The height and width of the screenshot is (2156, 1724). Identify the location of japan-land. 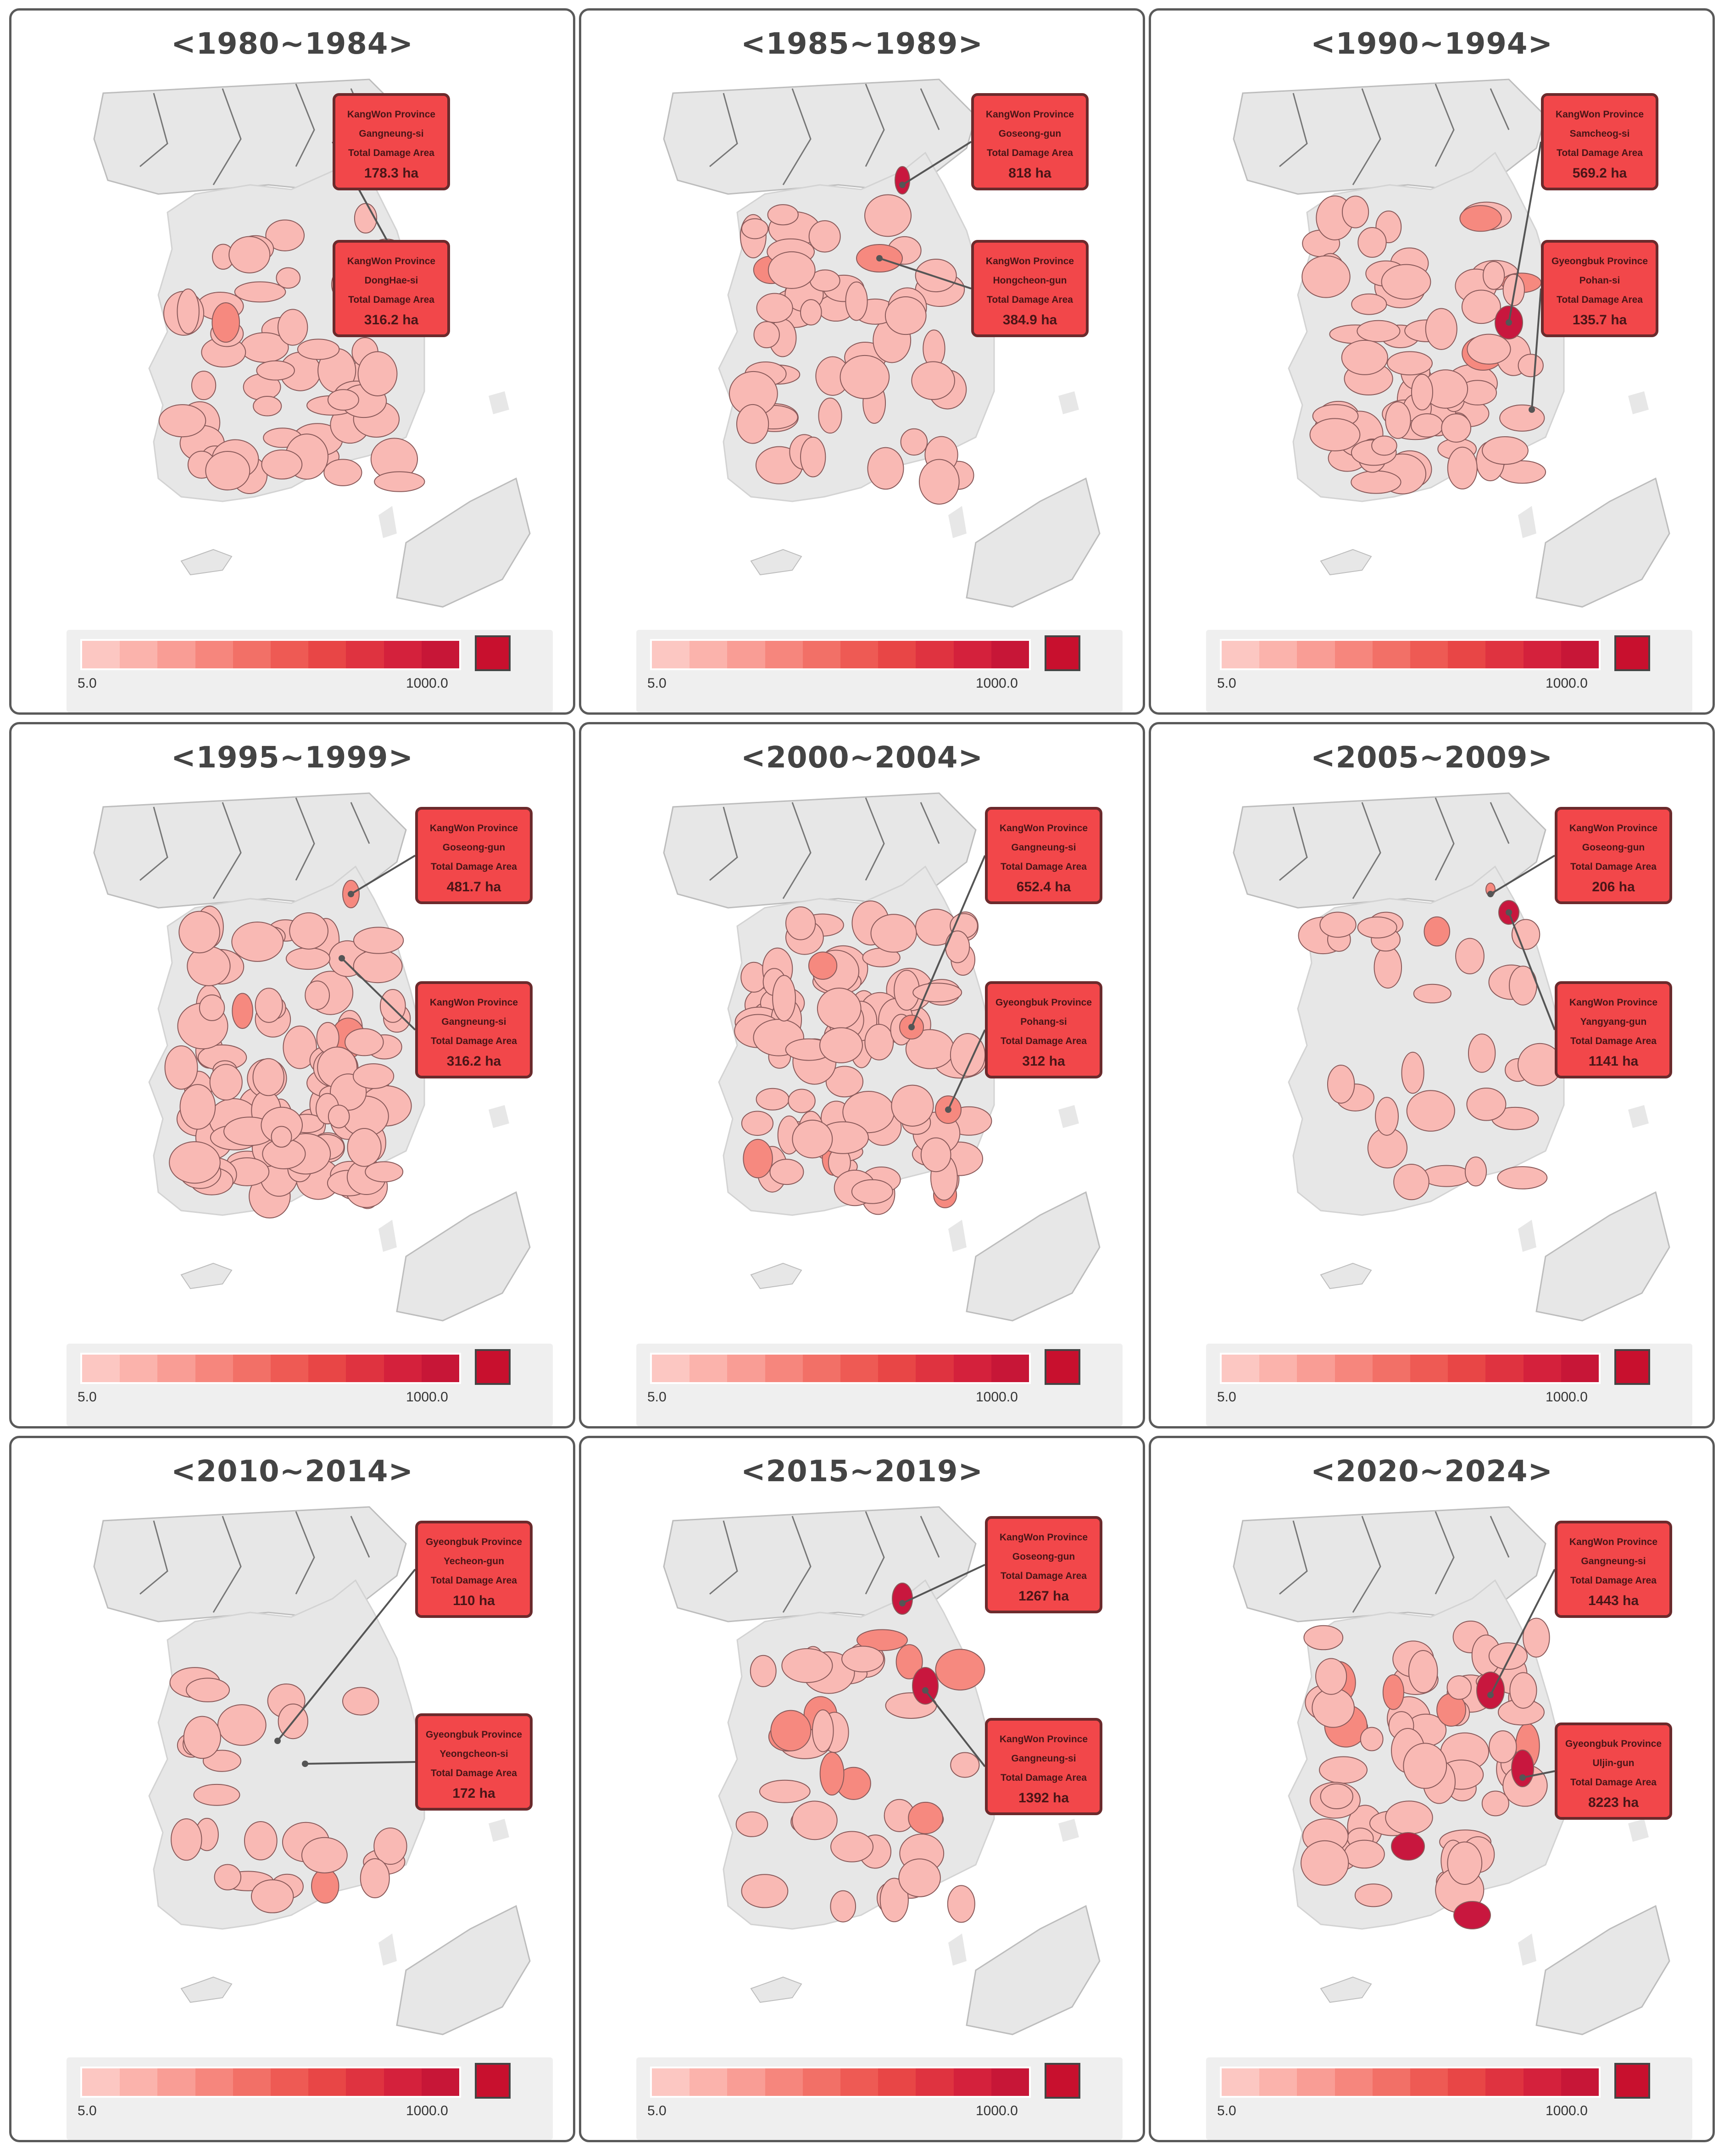
(463, 1256).